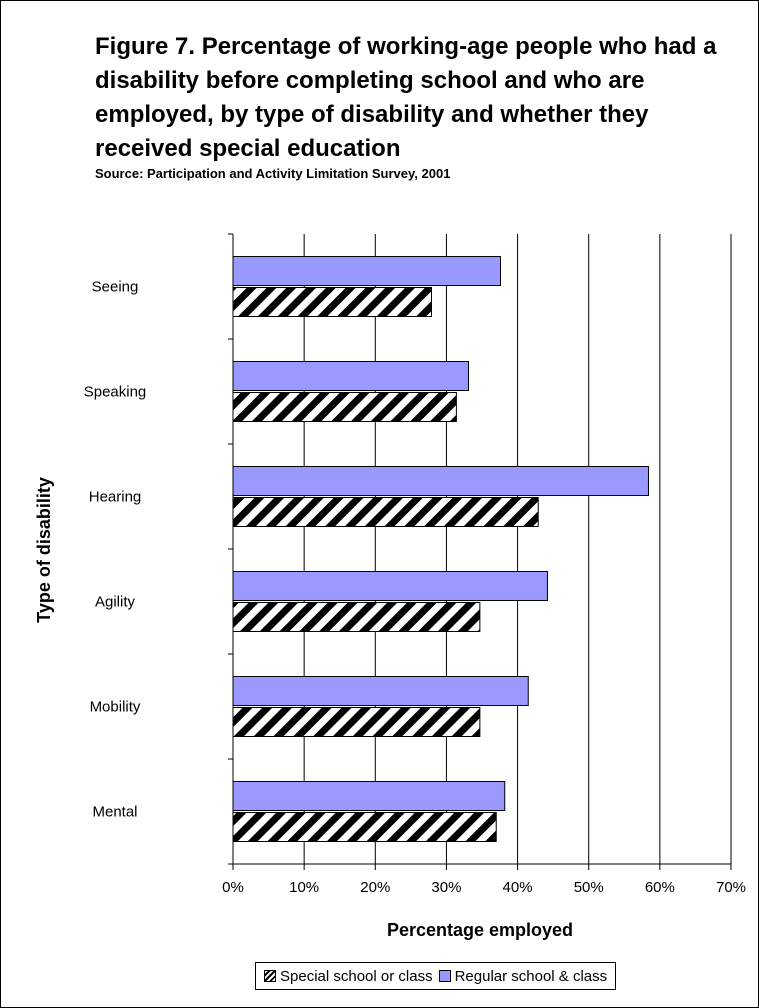  What do you see at coordinates (444, 976) in the screenshot?
I see `legend-swatch-regular` at bounding box center [444, 976].